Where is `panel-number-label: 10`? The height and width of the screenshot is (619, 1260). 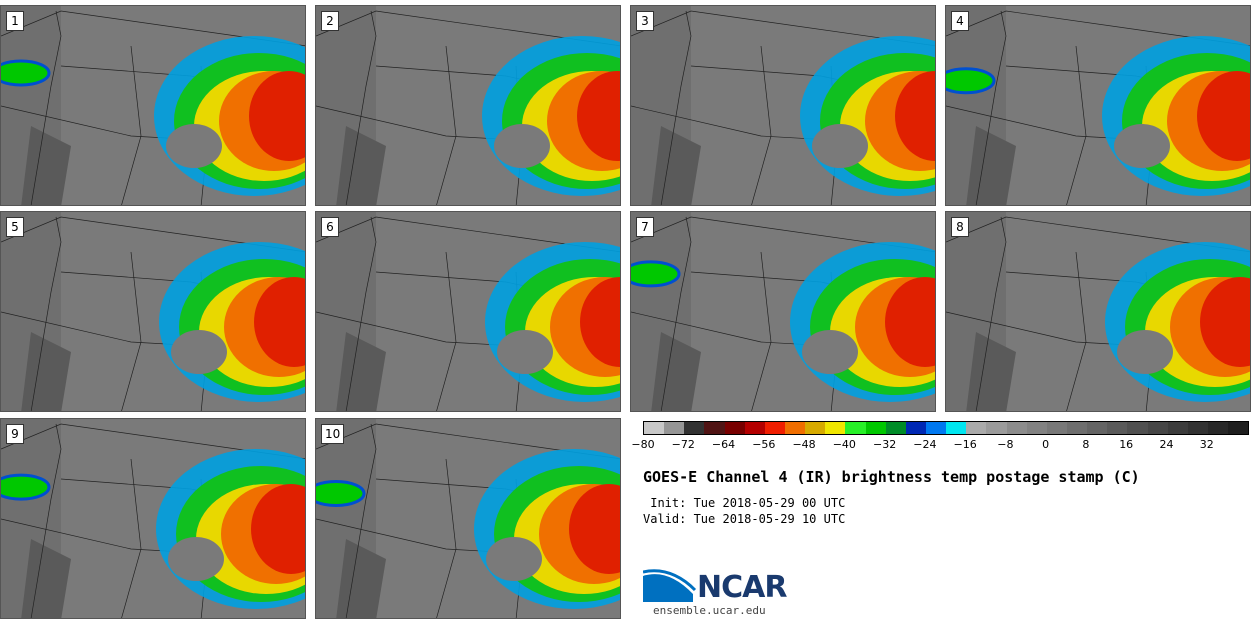
panel-number-label: 10 is located at coordinates (333, 434).